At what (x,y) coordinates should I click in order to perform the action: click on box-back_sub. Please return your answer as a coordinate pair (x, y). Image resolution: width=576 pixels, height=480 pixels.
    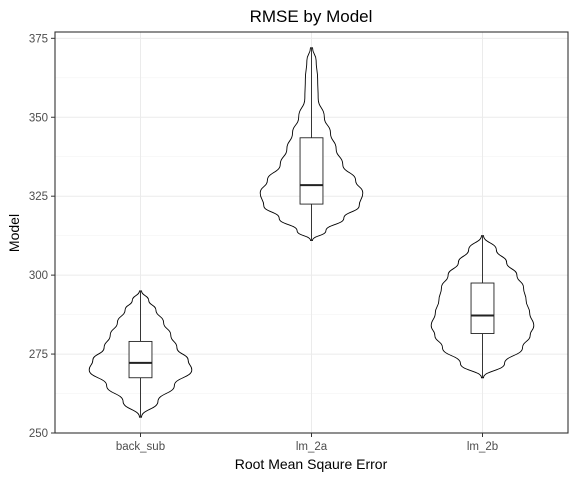
    Looking at the image, I should click on (140, 359).